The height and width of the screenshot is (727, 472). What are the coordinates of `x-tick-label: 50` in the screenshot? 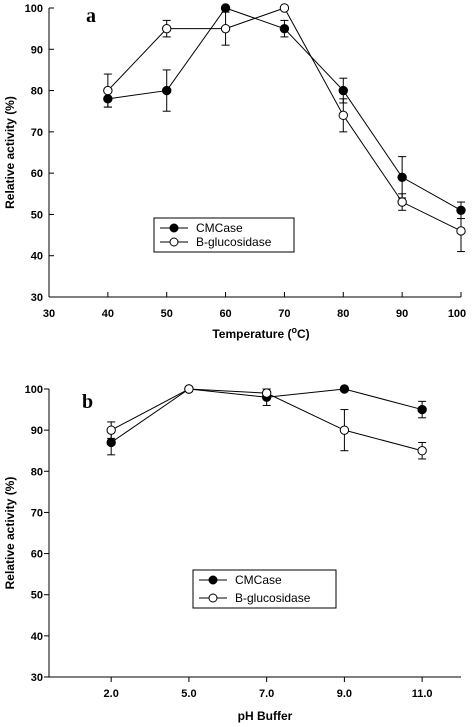 It's located at (167, 314).